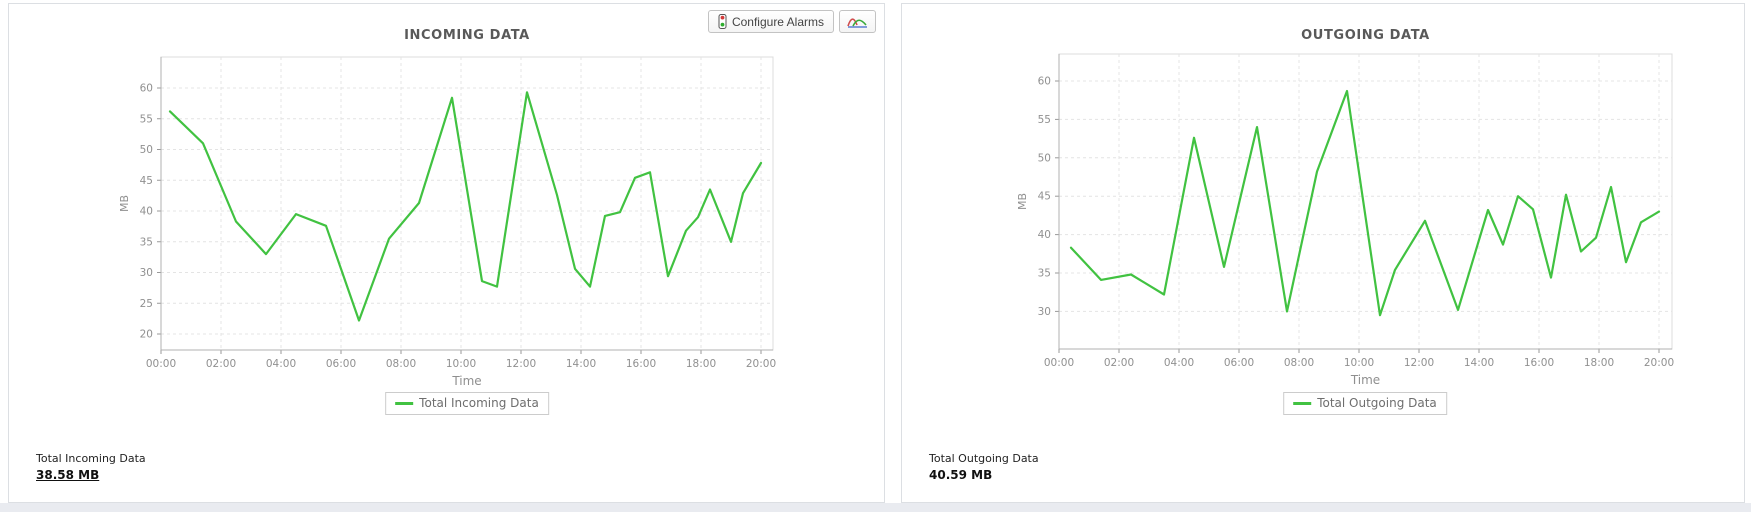 Image resolution: width=1751 pixels, height=512 pixels. Describe the element at coordinates (146, 335) in the screenshot. I see `svg-text: 20` at that location.